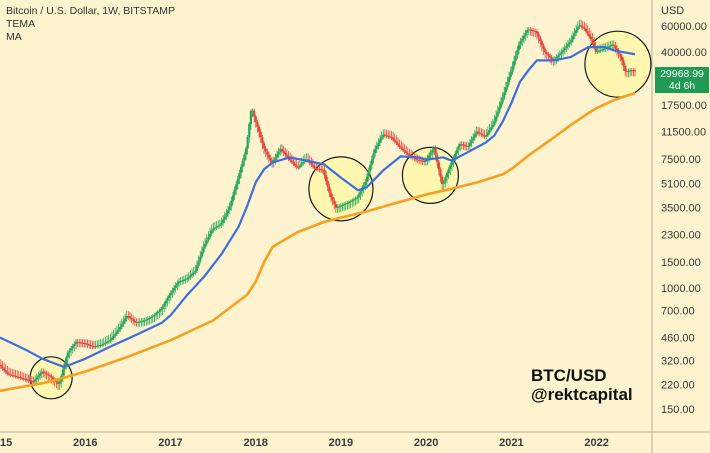 This screenshot has height=453, width=710. What do you see at coordinates (684, 106) in the screenshot?
I see `y-tick-label: 17500.00` at bounding box center [684, 106].